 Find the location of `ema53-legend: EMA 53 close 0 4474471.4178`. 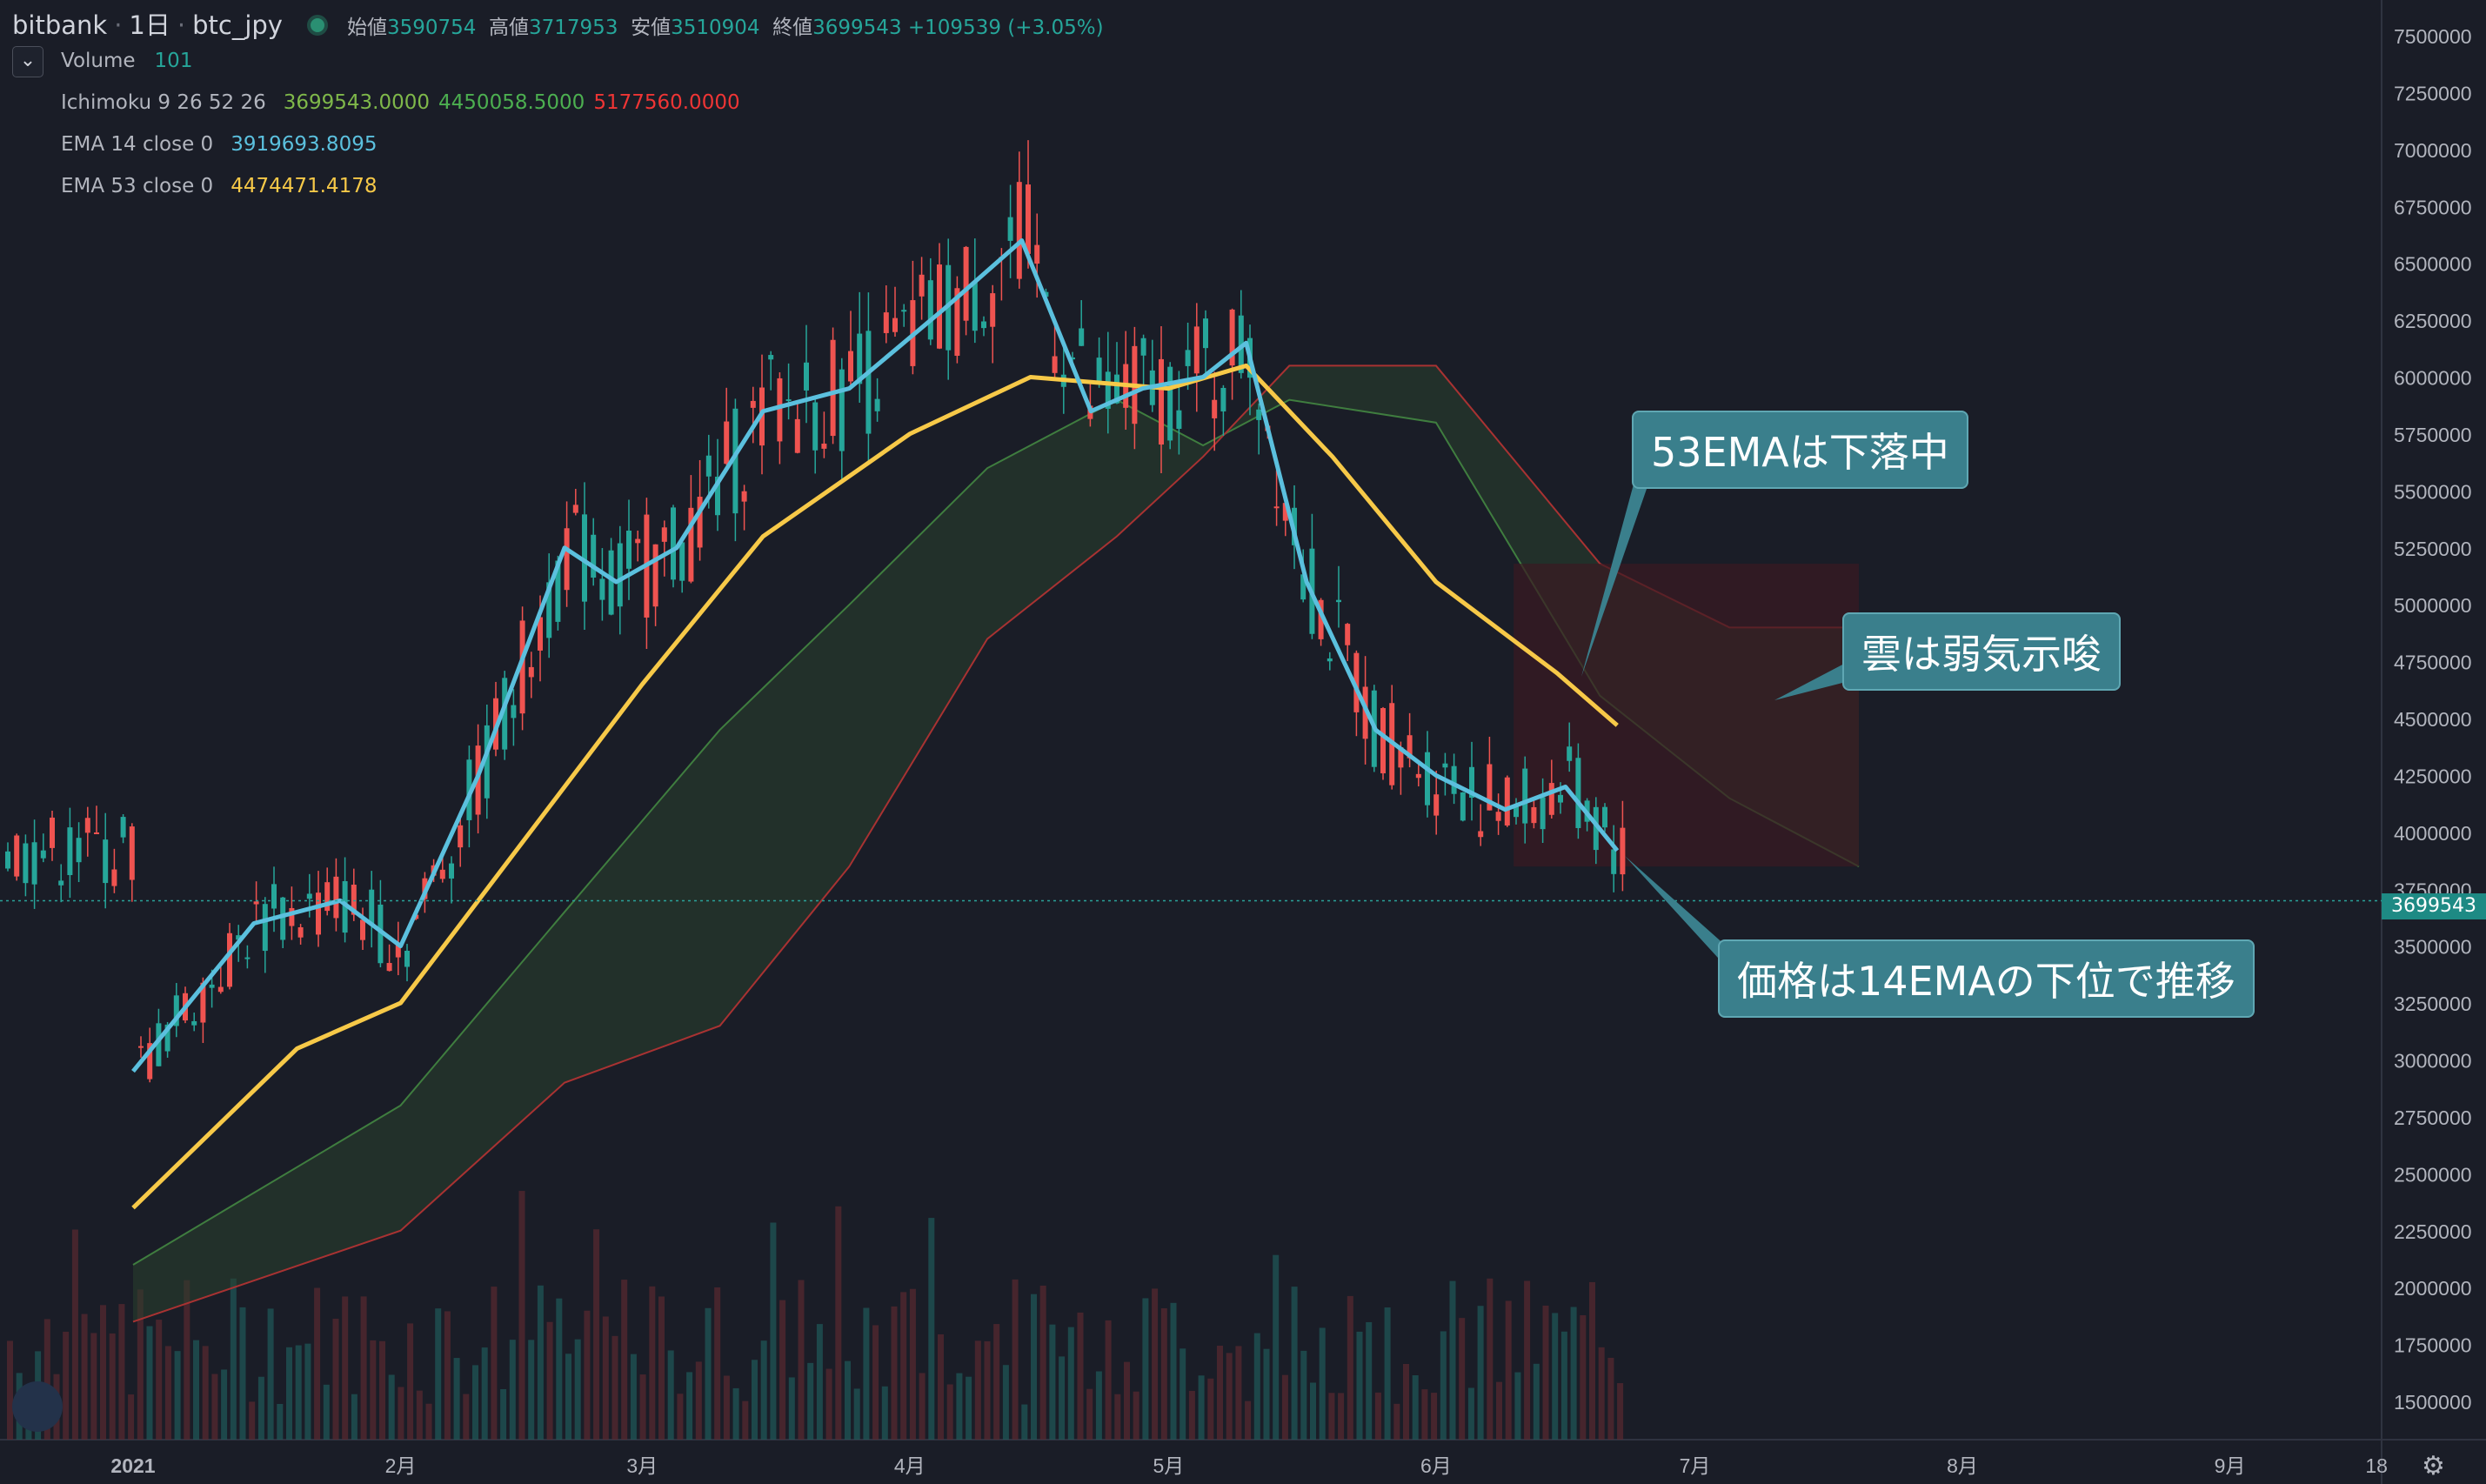

ema53-legend: EMA 53 close 0 4474471.4178 is located at coordinates (220, 186).